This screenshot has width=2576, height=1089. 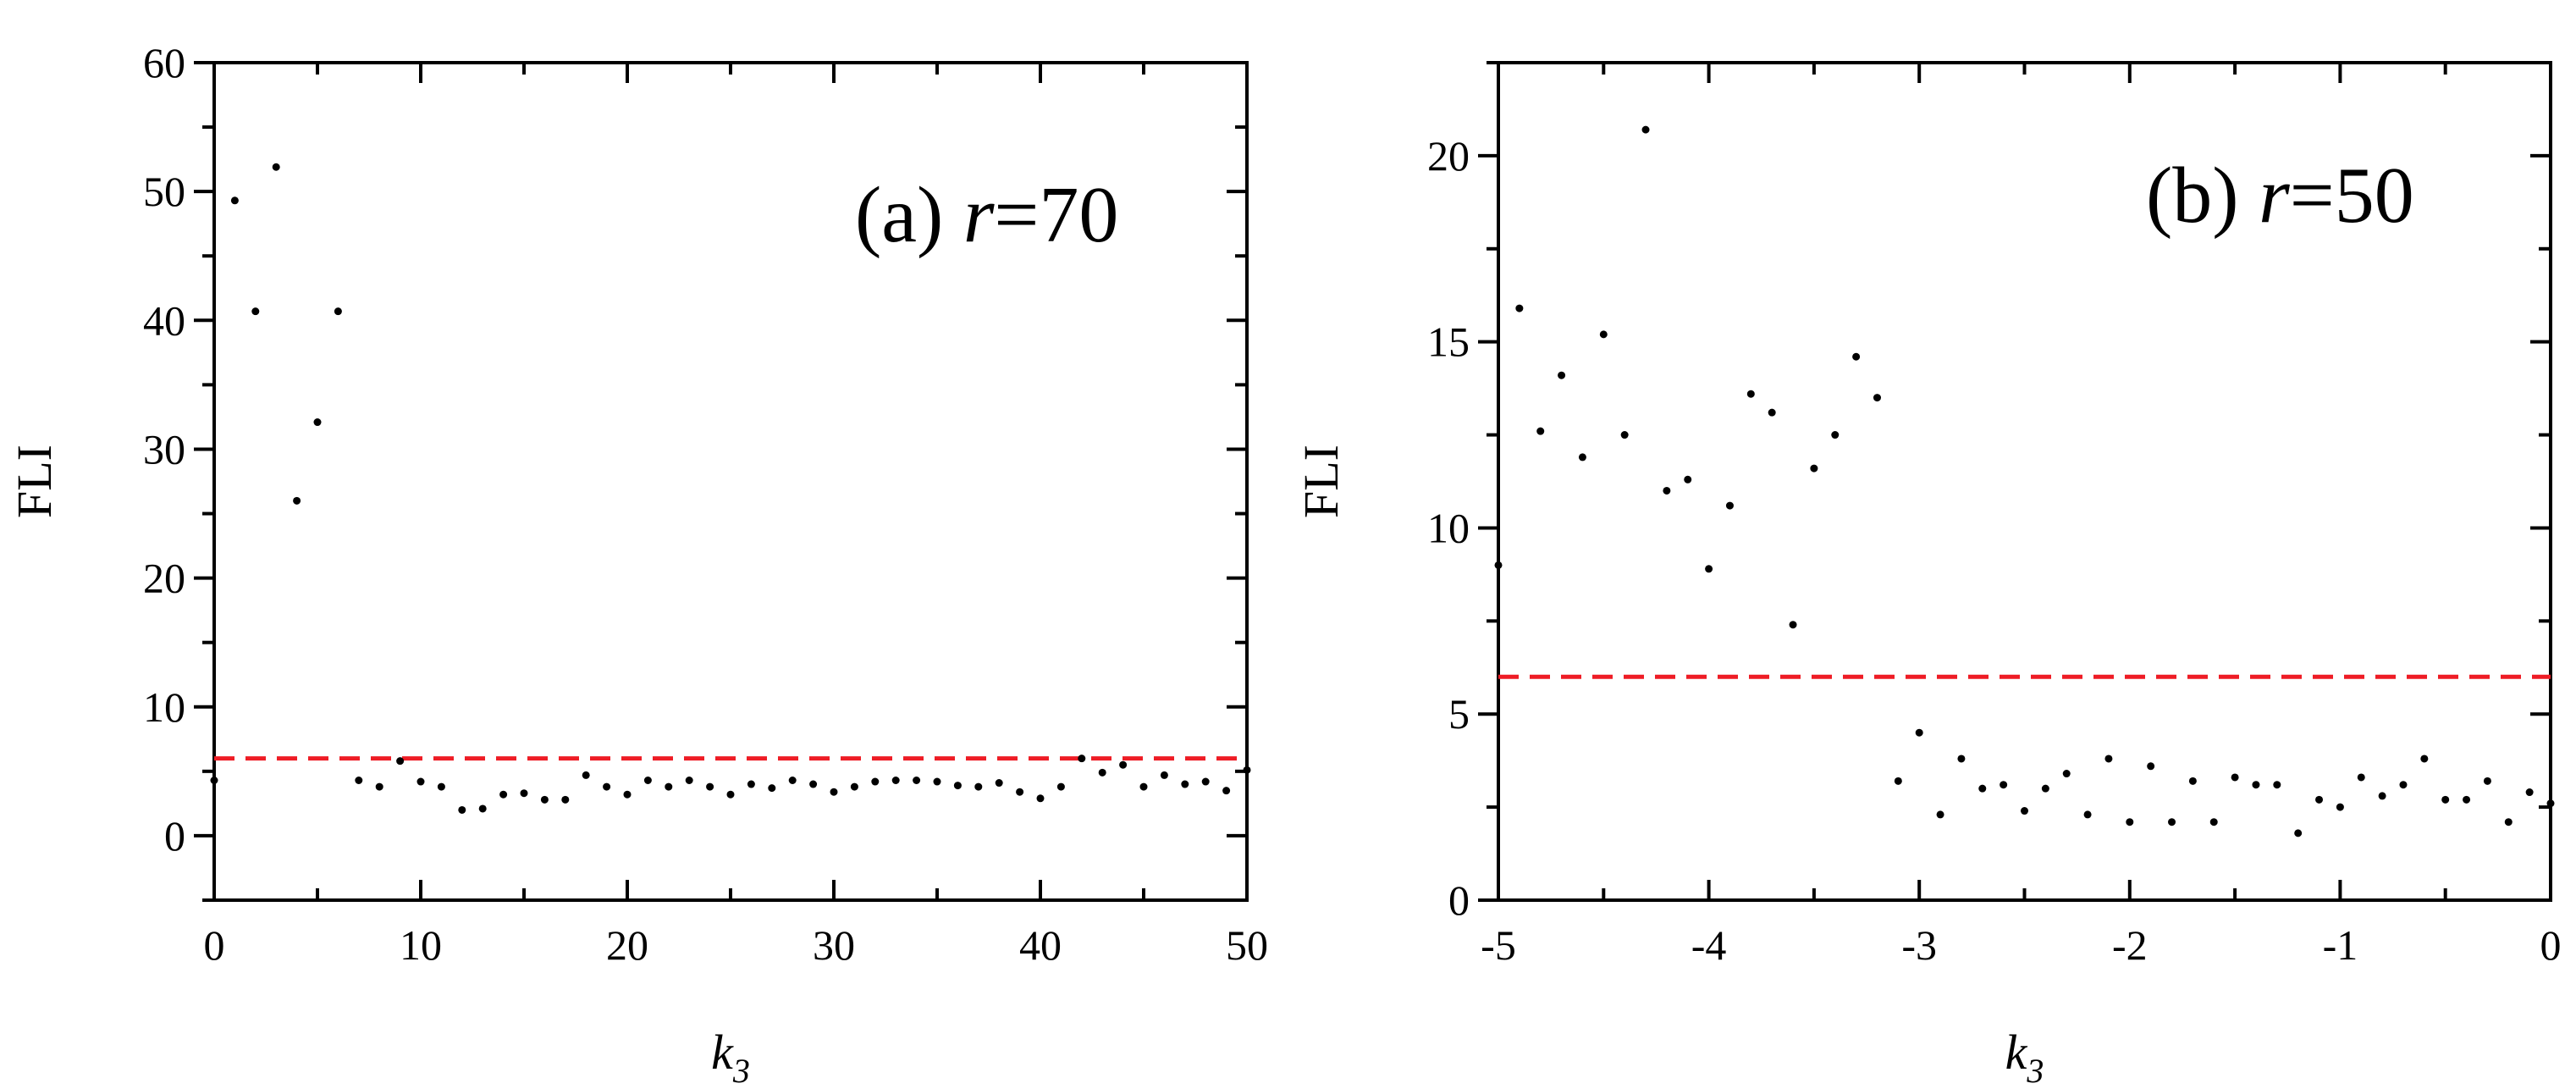 I want to click on x-tick-label: 0, so click(x=2551, y=945).